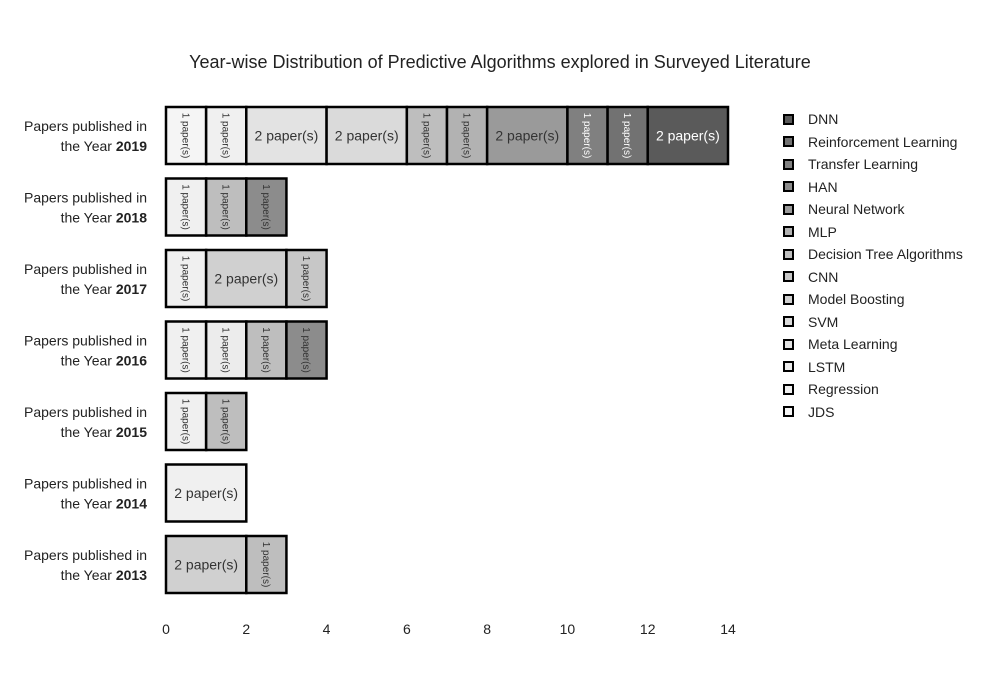 This screenshot has height=700, width=1000. I want to click on x-tick-label: 6, so click(407, 629).